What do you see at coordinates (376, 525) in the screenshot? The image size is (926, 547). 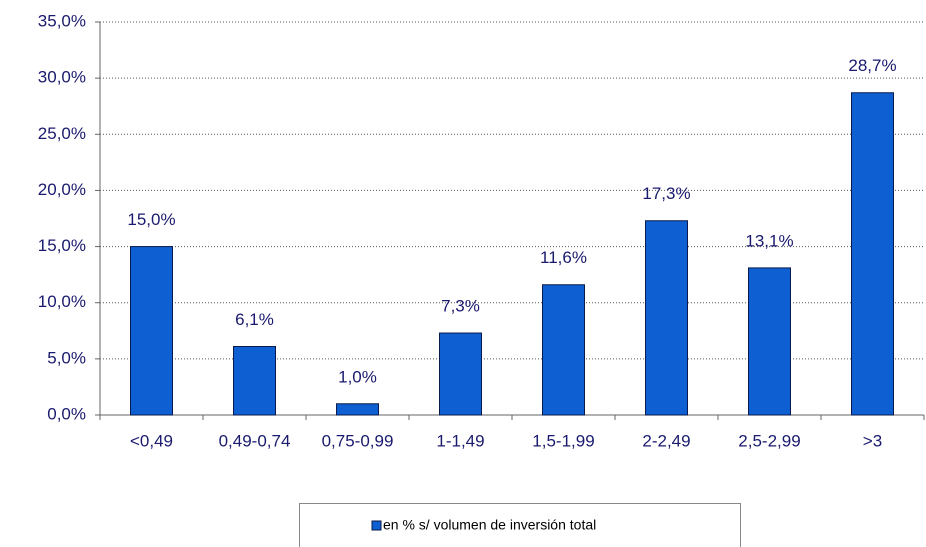 I see `legend-swatch` at bounding box center [376, 525].